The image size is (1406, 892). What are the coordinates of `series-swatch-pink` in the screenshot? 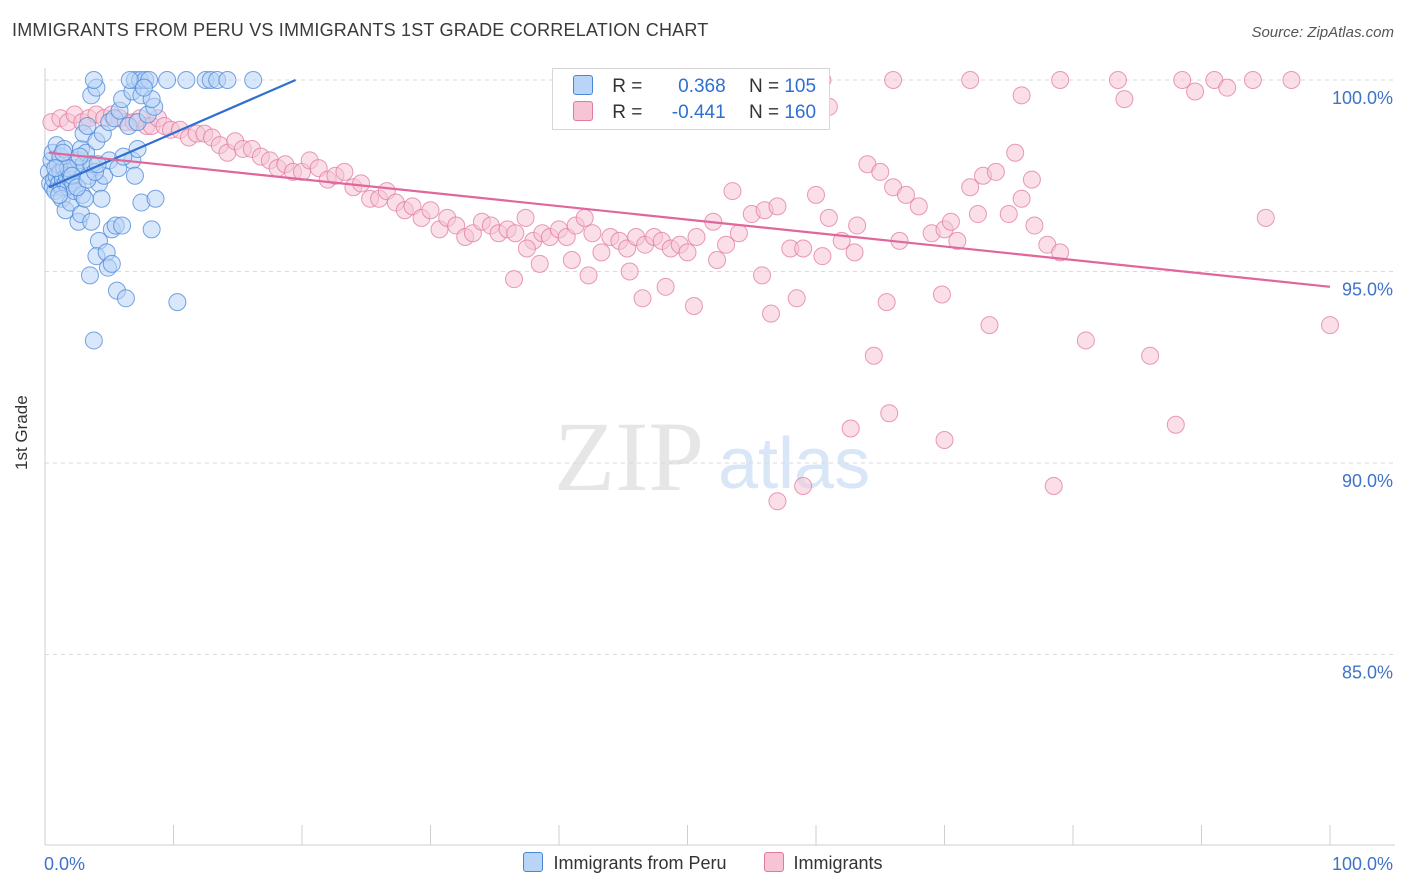 It's located at (773, 862).